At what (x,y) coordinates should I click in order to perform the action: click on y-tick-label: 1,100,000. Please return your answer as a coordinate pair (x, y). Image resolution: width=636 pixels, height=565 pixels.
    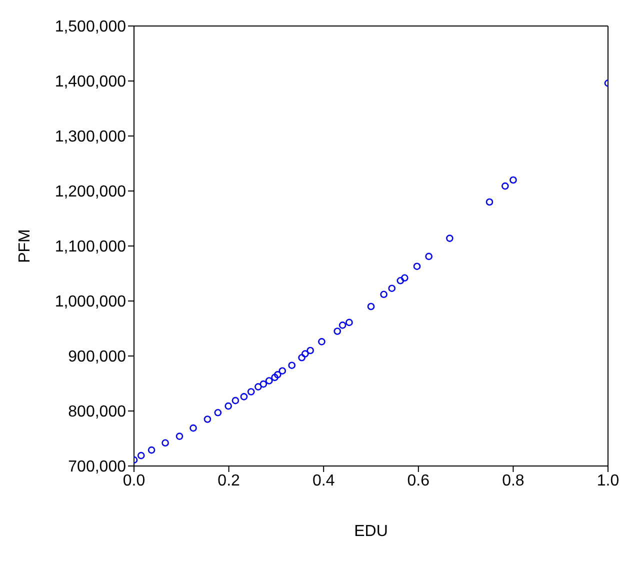
    Looking at the image, I should click on (90, 247).